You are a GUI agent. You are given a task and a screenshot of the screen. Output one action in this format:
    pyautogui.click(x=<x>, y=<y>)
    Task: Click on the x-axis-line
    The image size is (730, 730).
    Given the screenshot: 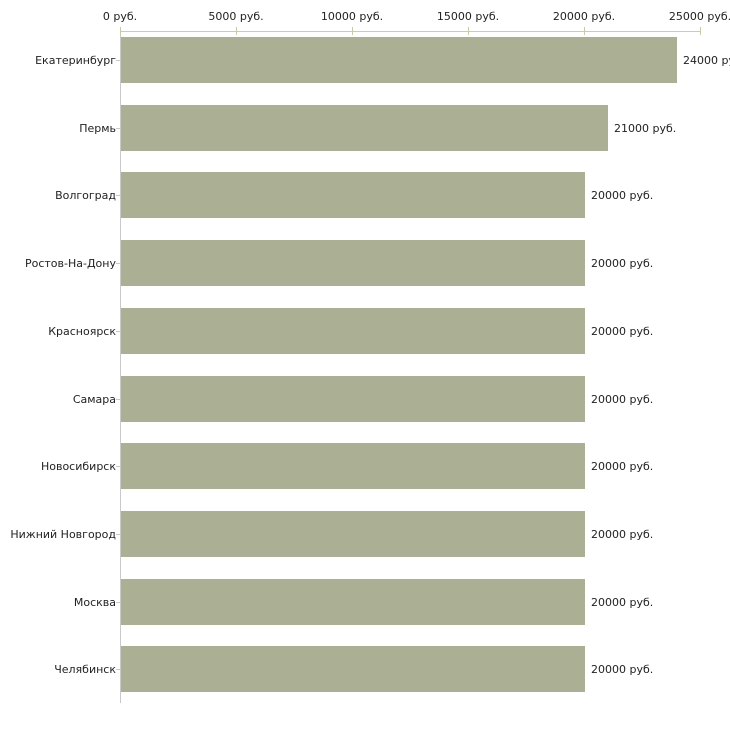 What is the action you would take?
    pyautogui.click(x=410, y=31)
    